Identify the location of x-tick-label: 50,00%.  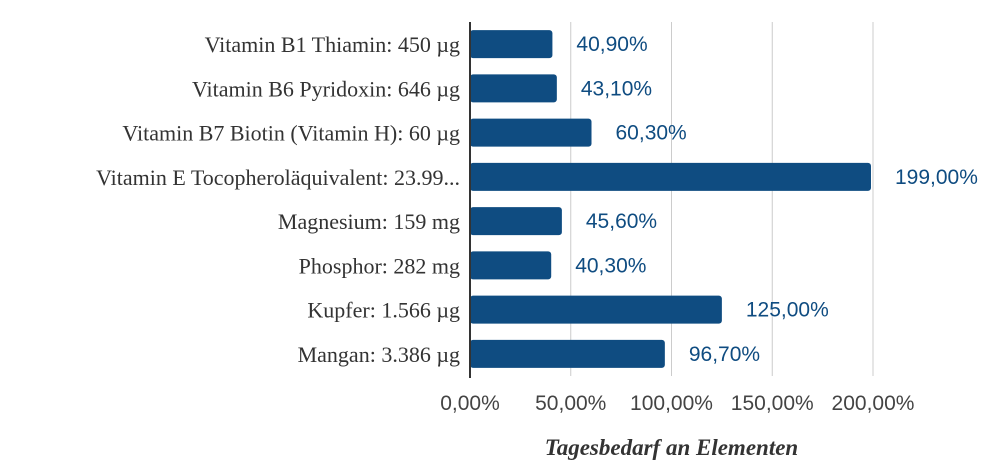
(570, 403).